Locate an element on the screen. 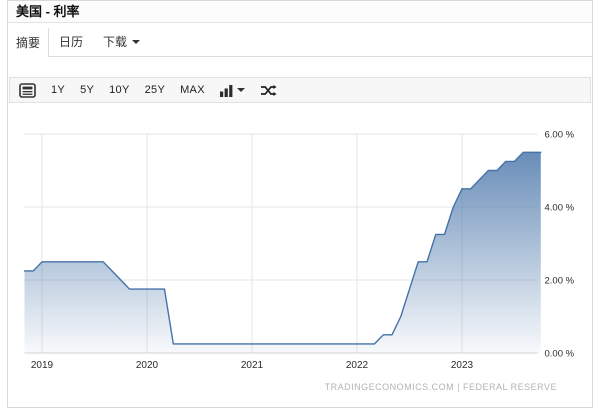 The width and height of the screenshot is (600, 416). range-button-1y: 1Y is located at coordinates (58, 90).